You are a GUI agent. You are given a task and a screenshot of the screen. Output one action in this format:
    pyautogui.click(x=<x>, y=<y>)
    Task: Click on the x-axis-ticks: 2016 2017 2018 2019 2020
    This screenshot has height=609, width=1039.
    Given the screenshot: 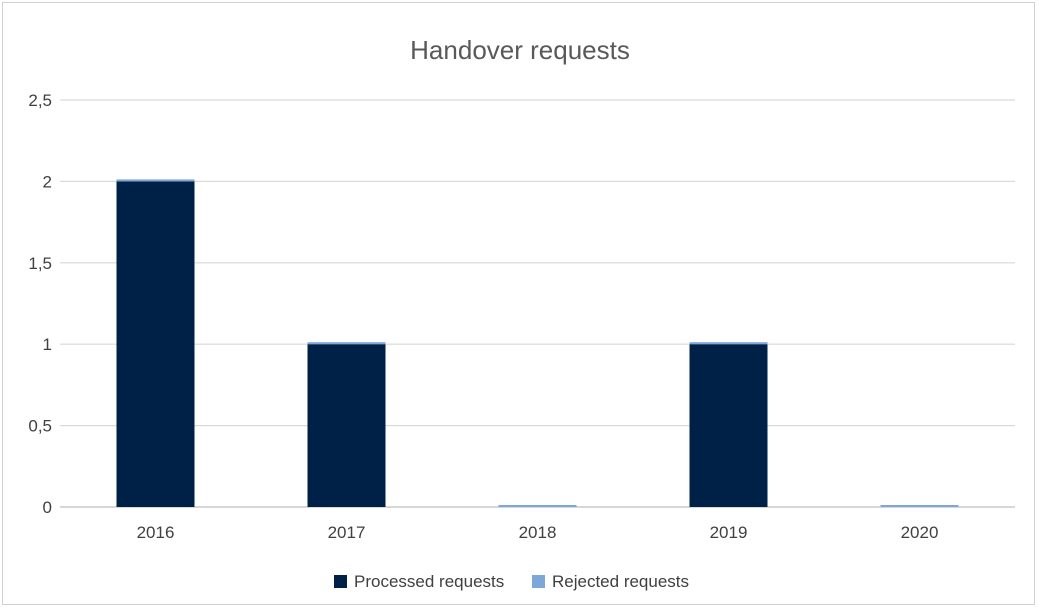 What is the action you would take?
    pyautogui.click(x=538, y=532)
    